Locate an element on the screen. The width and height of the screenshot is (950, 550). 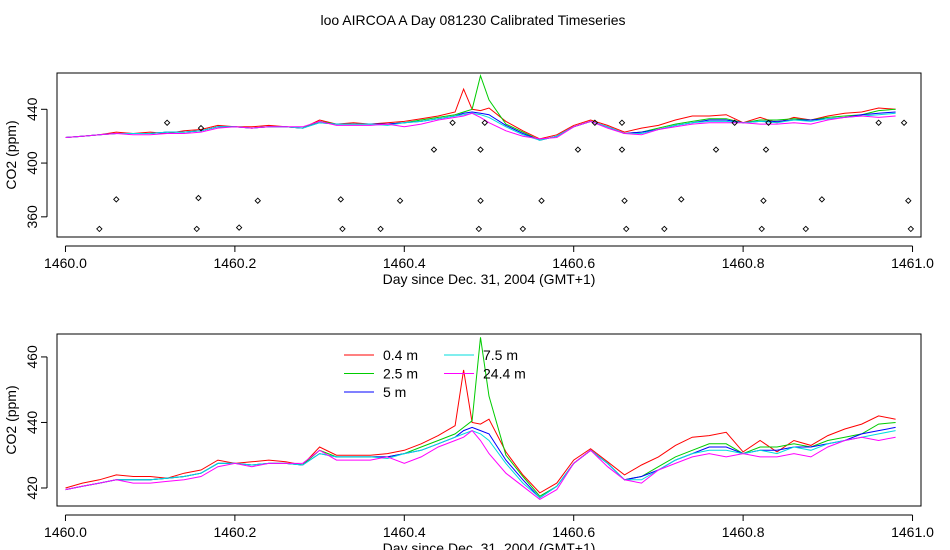
bottom-panel-y-tick-label: 420 is located at coordinates (32, 488).